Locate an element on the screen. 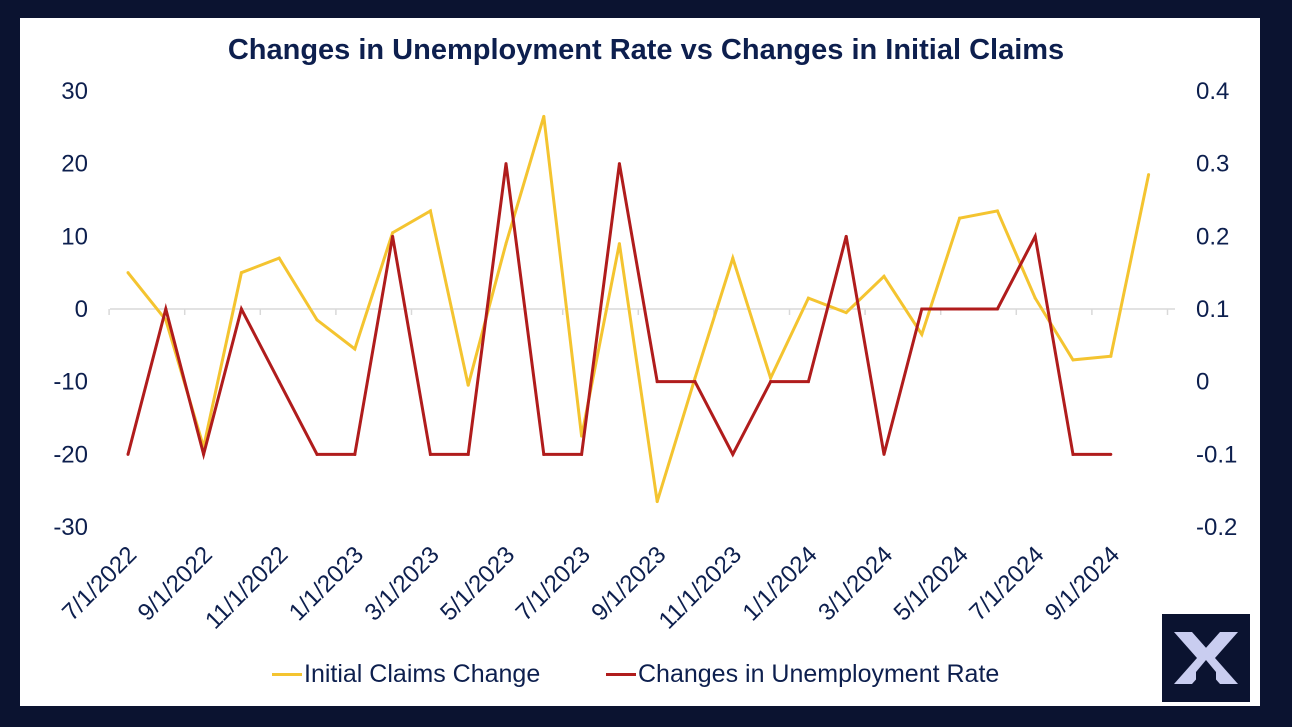 Image resolution: width=1292 pixels, height=727 pixels. legend-swatch-unemployment-rate is located at coordinates (621, 674).